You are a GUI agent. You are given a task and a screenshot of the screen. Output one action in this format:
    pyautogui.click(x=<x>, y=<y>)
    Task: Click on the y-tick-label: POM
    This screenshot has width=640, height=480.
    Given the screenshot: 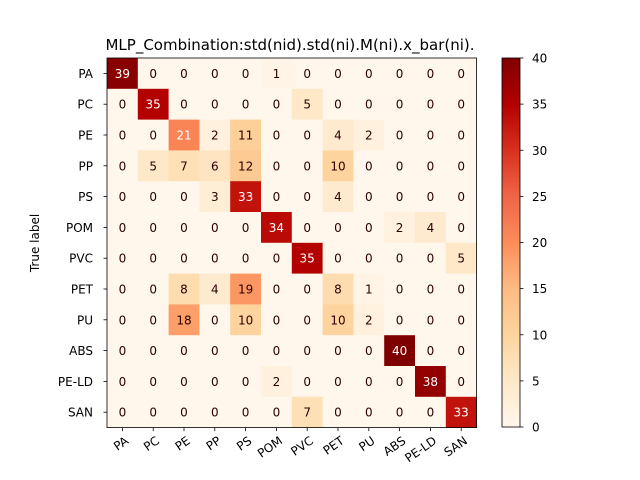 What is the action you would take?
    pyautogui.click(x=79, y=228)
    